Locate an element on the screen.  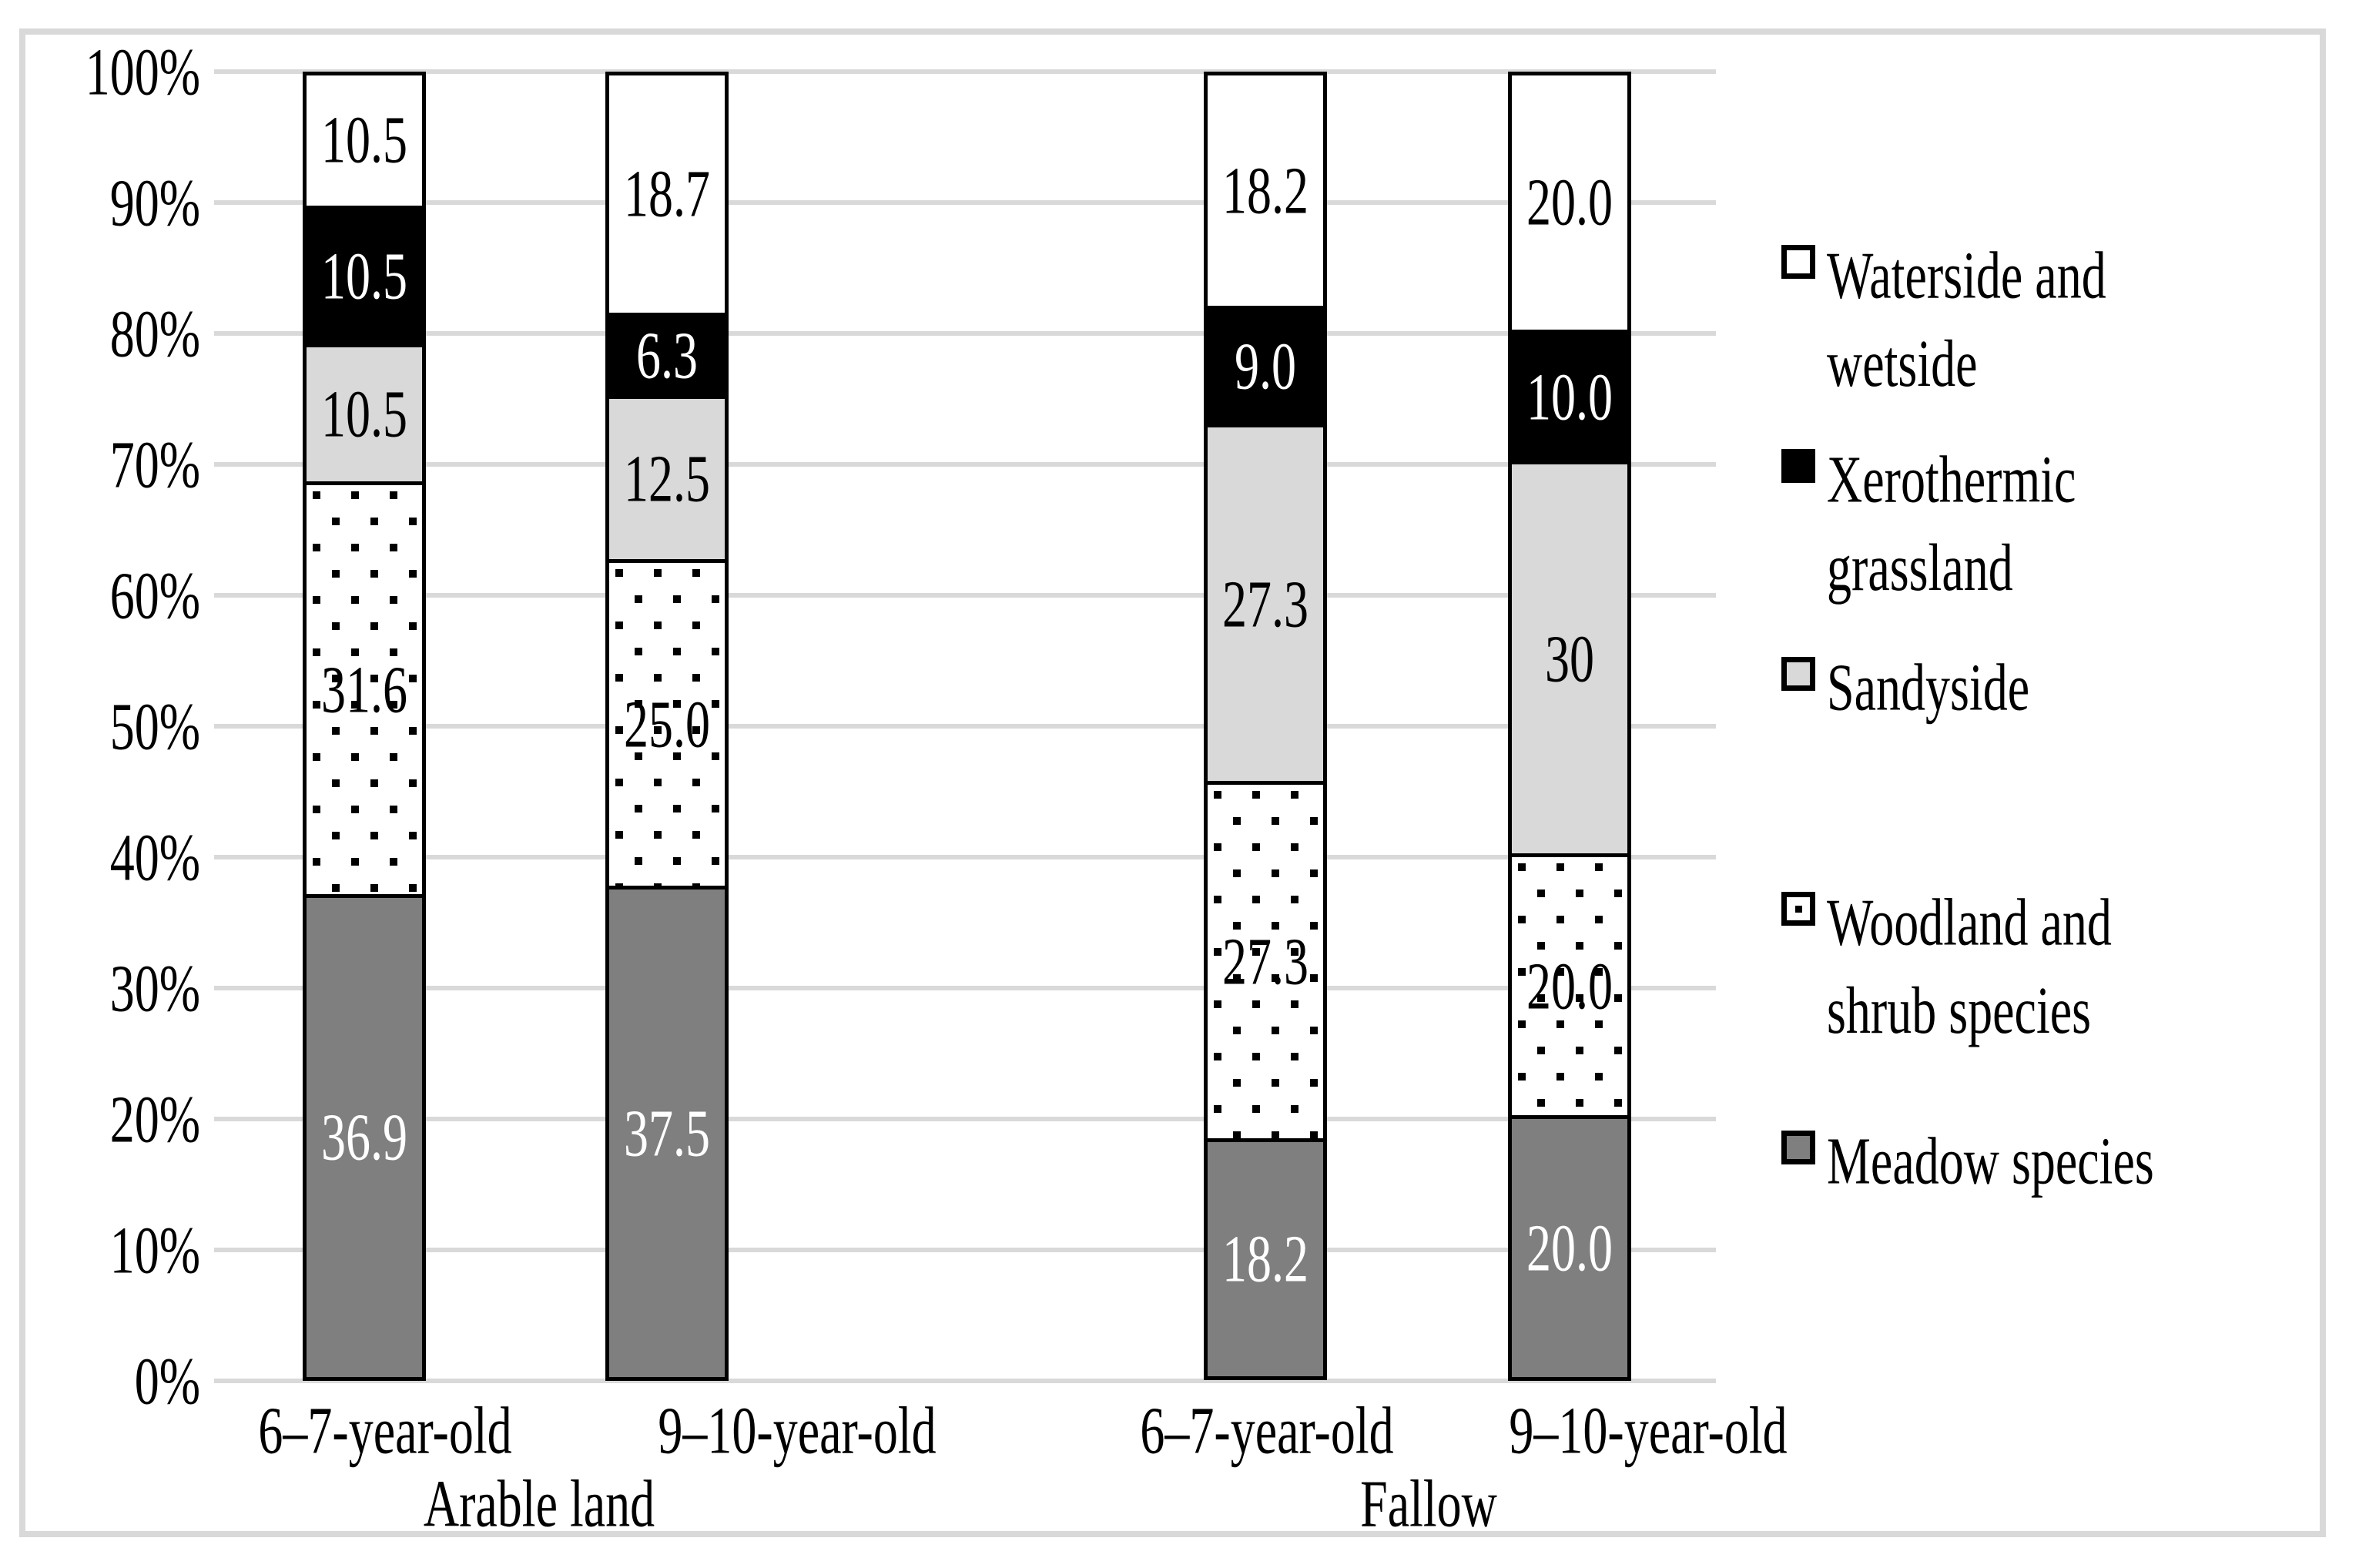
bar-segment-value: 31.6 is located at coordinates (364, 689).